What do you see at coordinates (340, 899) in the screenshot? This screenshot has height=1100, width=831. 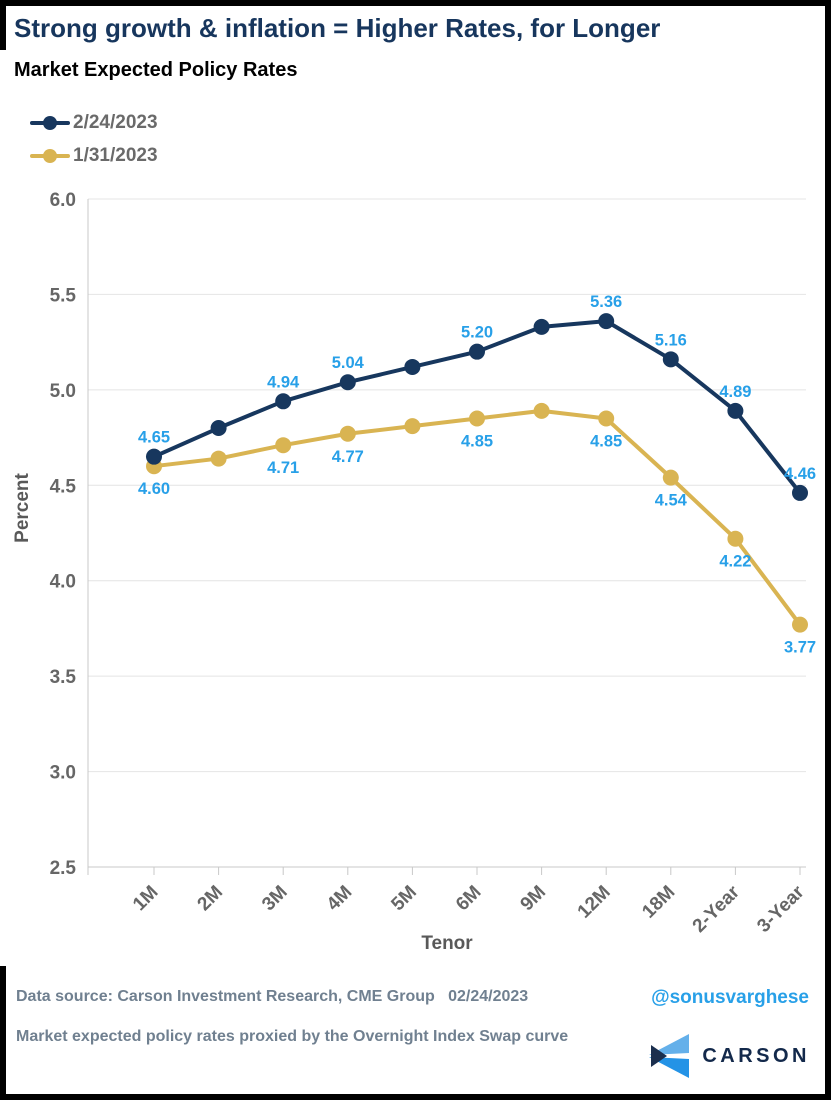 I see `x-tick-label: 4M` at bounding box center [340, 899].